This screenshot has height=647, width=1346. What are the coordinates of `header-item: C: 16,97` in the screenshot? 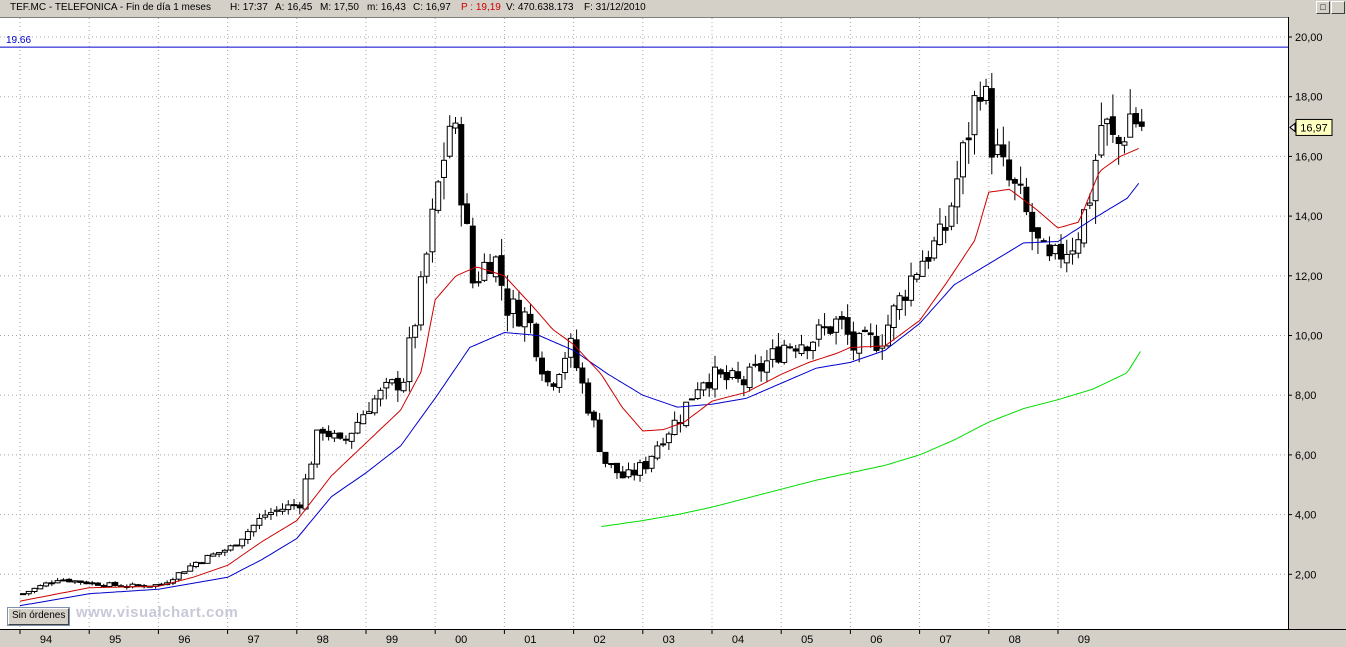 It's located at (432, 7).